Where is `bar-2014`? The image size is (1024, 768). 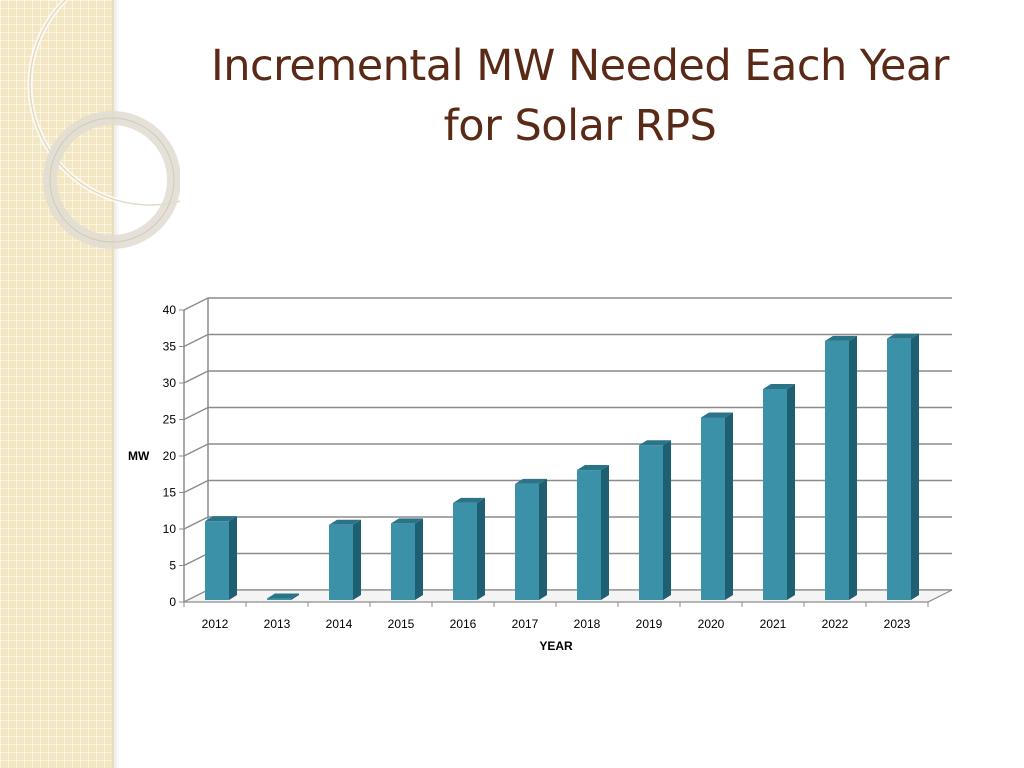 bar-2014 is located at coordinates (345, 559).